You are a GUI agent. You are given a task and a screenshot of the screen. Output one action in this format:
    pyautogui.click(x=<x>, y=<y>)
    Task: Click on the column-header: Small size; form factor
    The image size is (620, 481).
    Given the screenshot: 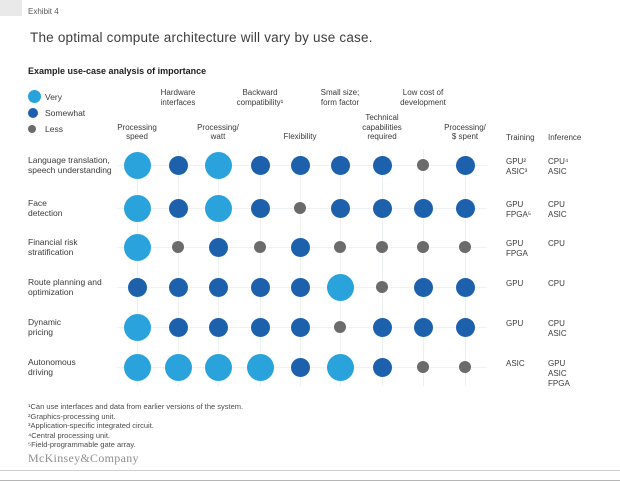 What is the action you would take?
    pyautogui.click(x=340, y=97)
    